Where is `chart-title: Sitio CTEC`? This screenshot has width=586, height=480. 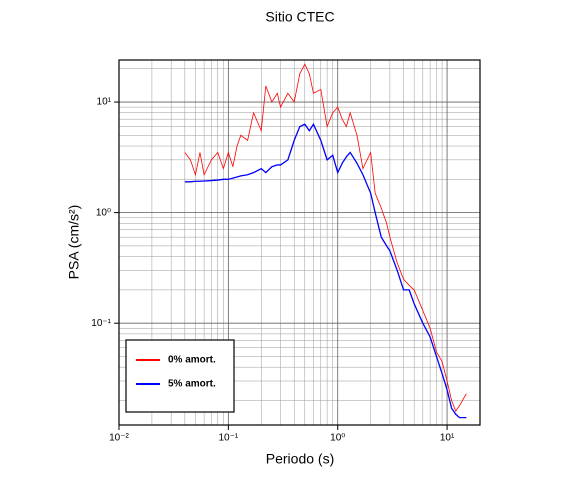
chart-title: Sitio CTEC is located at coordinates (299, 17).